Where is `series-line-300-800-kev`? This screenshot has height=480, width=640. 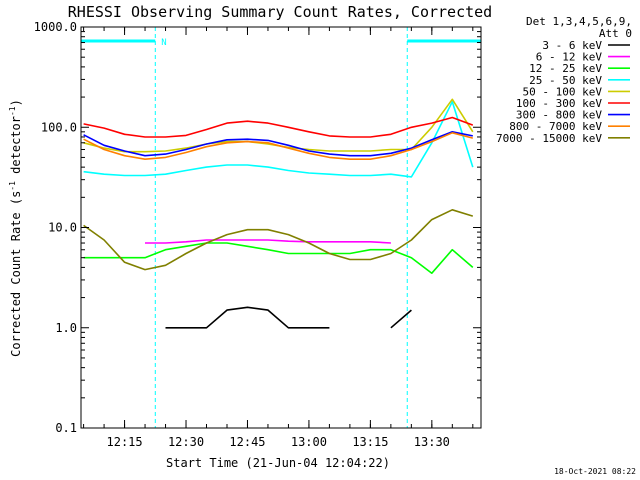
series-line-300-800-kev is located at coordinates (278, 144).